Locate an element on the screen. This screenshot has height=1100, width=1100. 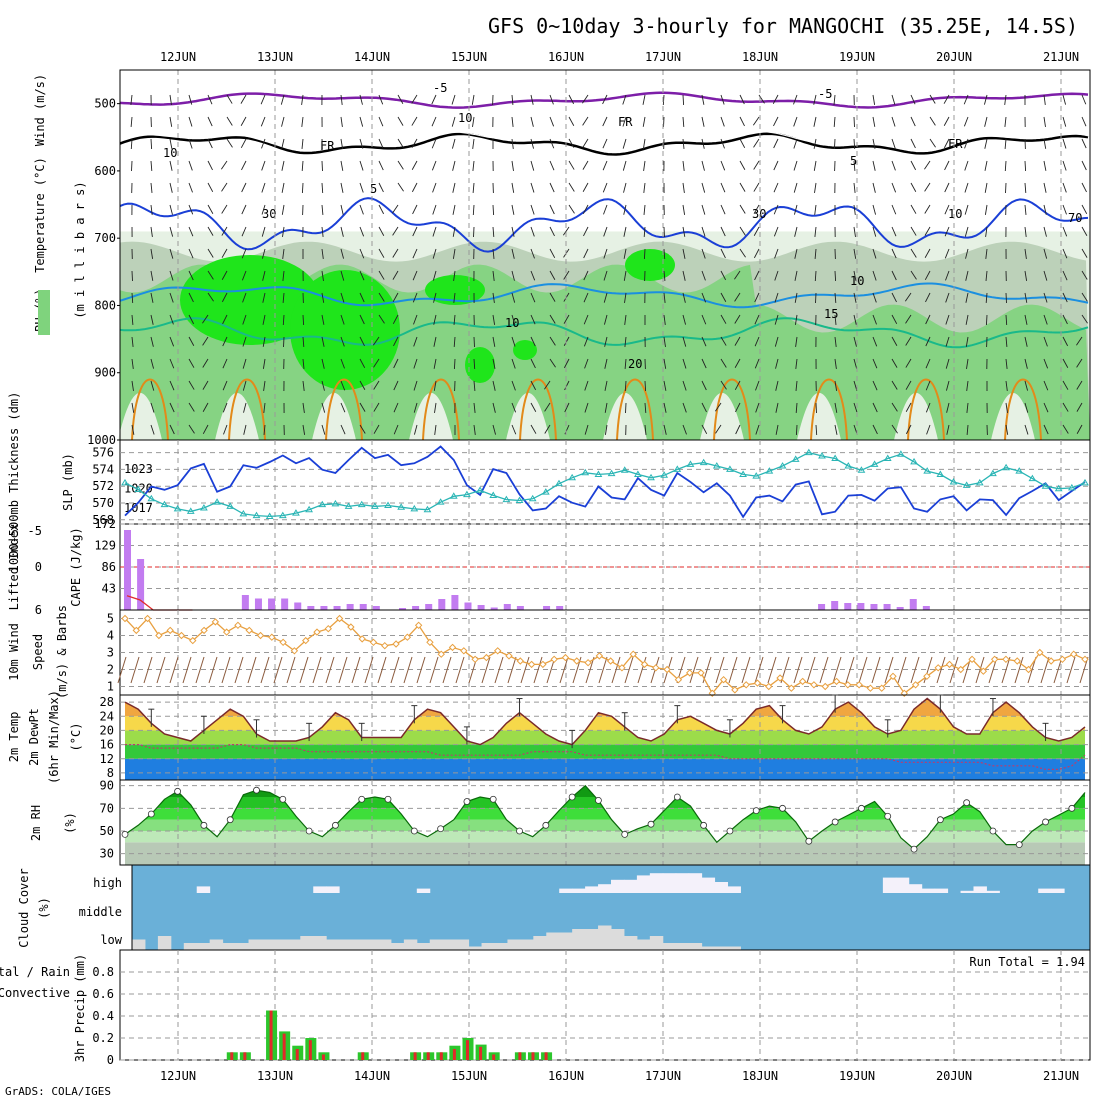
bottom-day-label: 20JUN is located at coordinates (954, 1076).